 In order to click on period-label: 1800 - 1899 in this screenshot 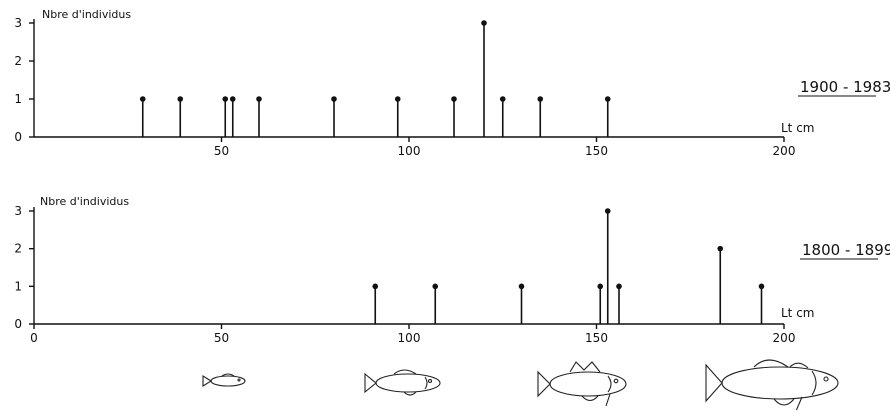, I will do `click(846, 250)`.